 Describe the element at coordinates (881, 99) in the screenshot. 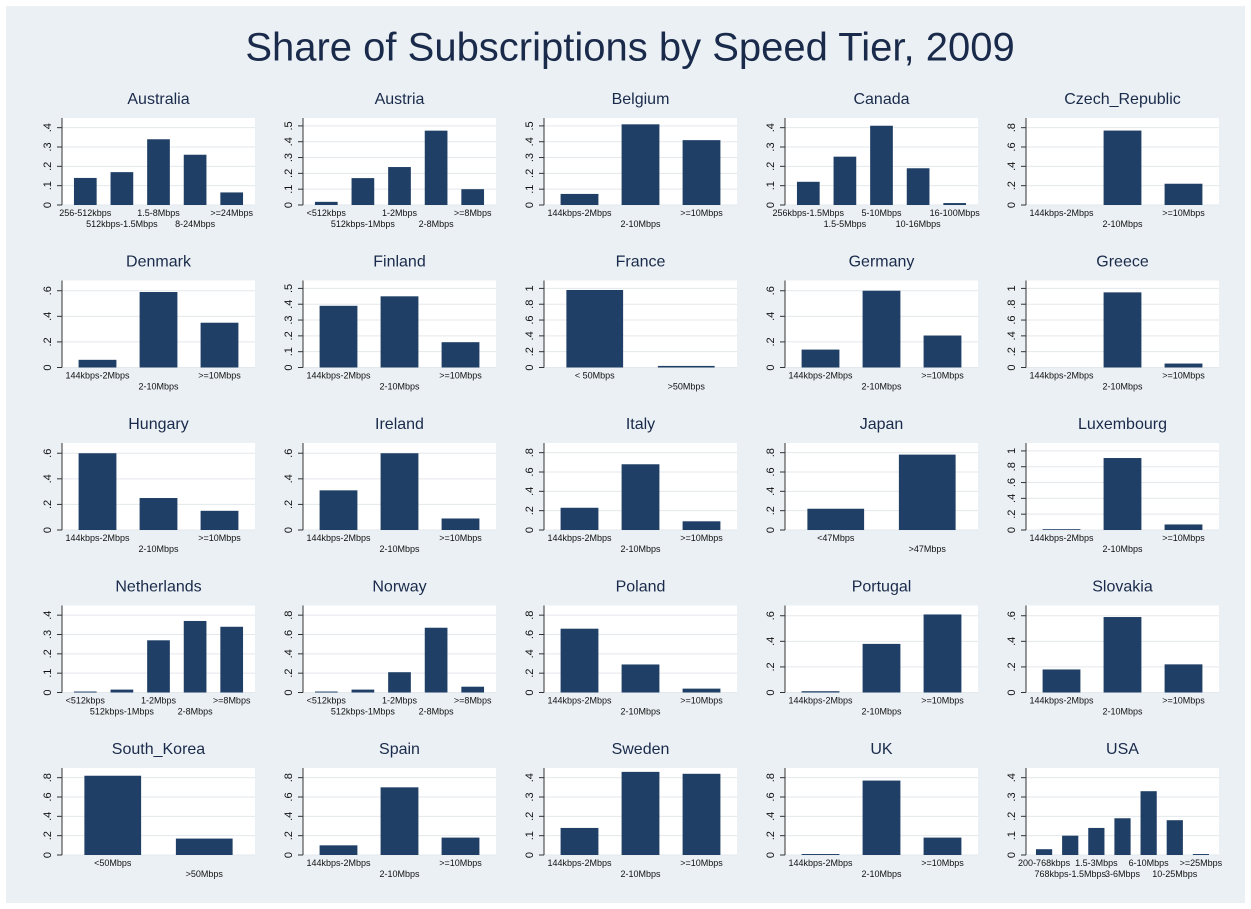

I see `panel-title: Canada` at that location.